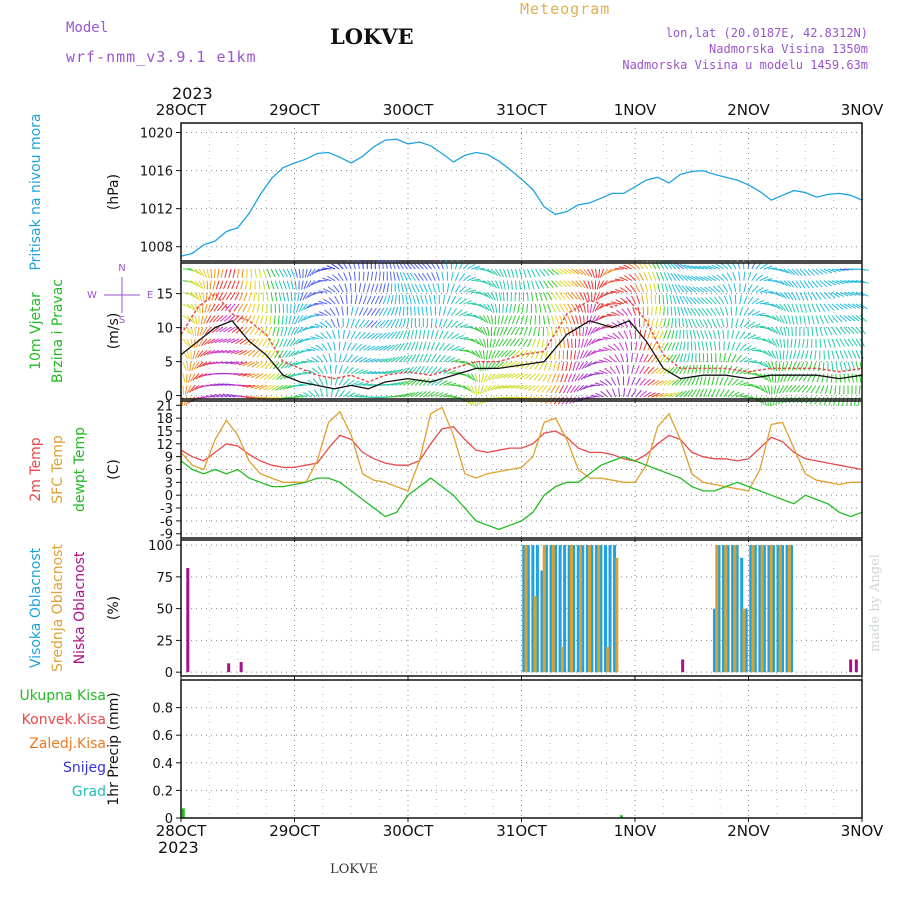 The height and width of the screenshot is (900, 900). I want to click on series-line-pressure, so click(521, 197).